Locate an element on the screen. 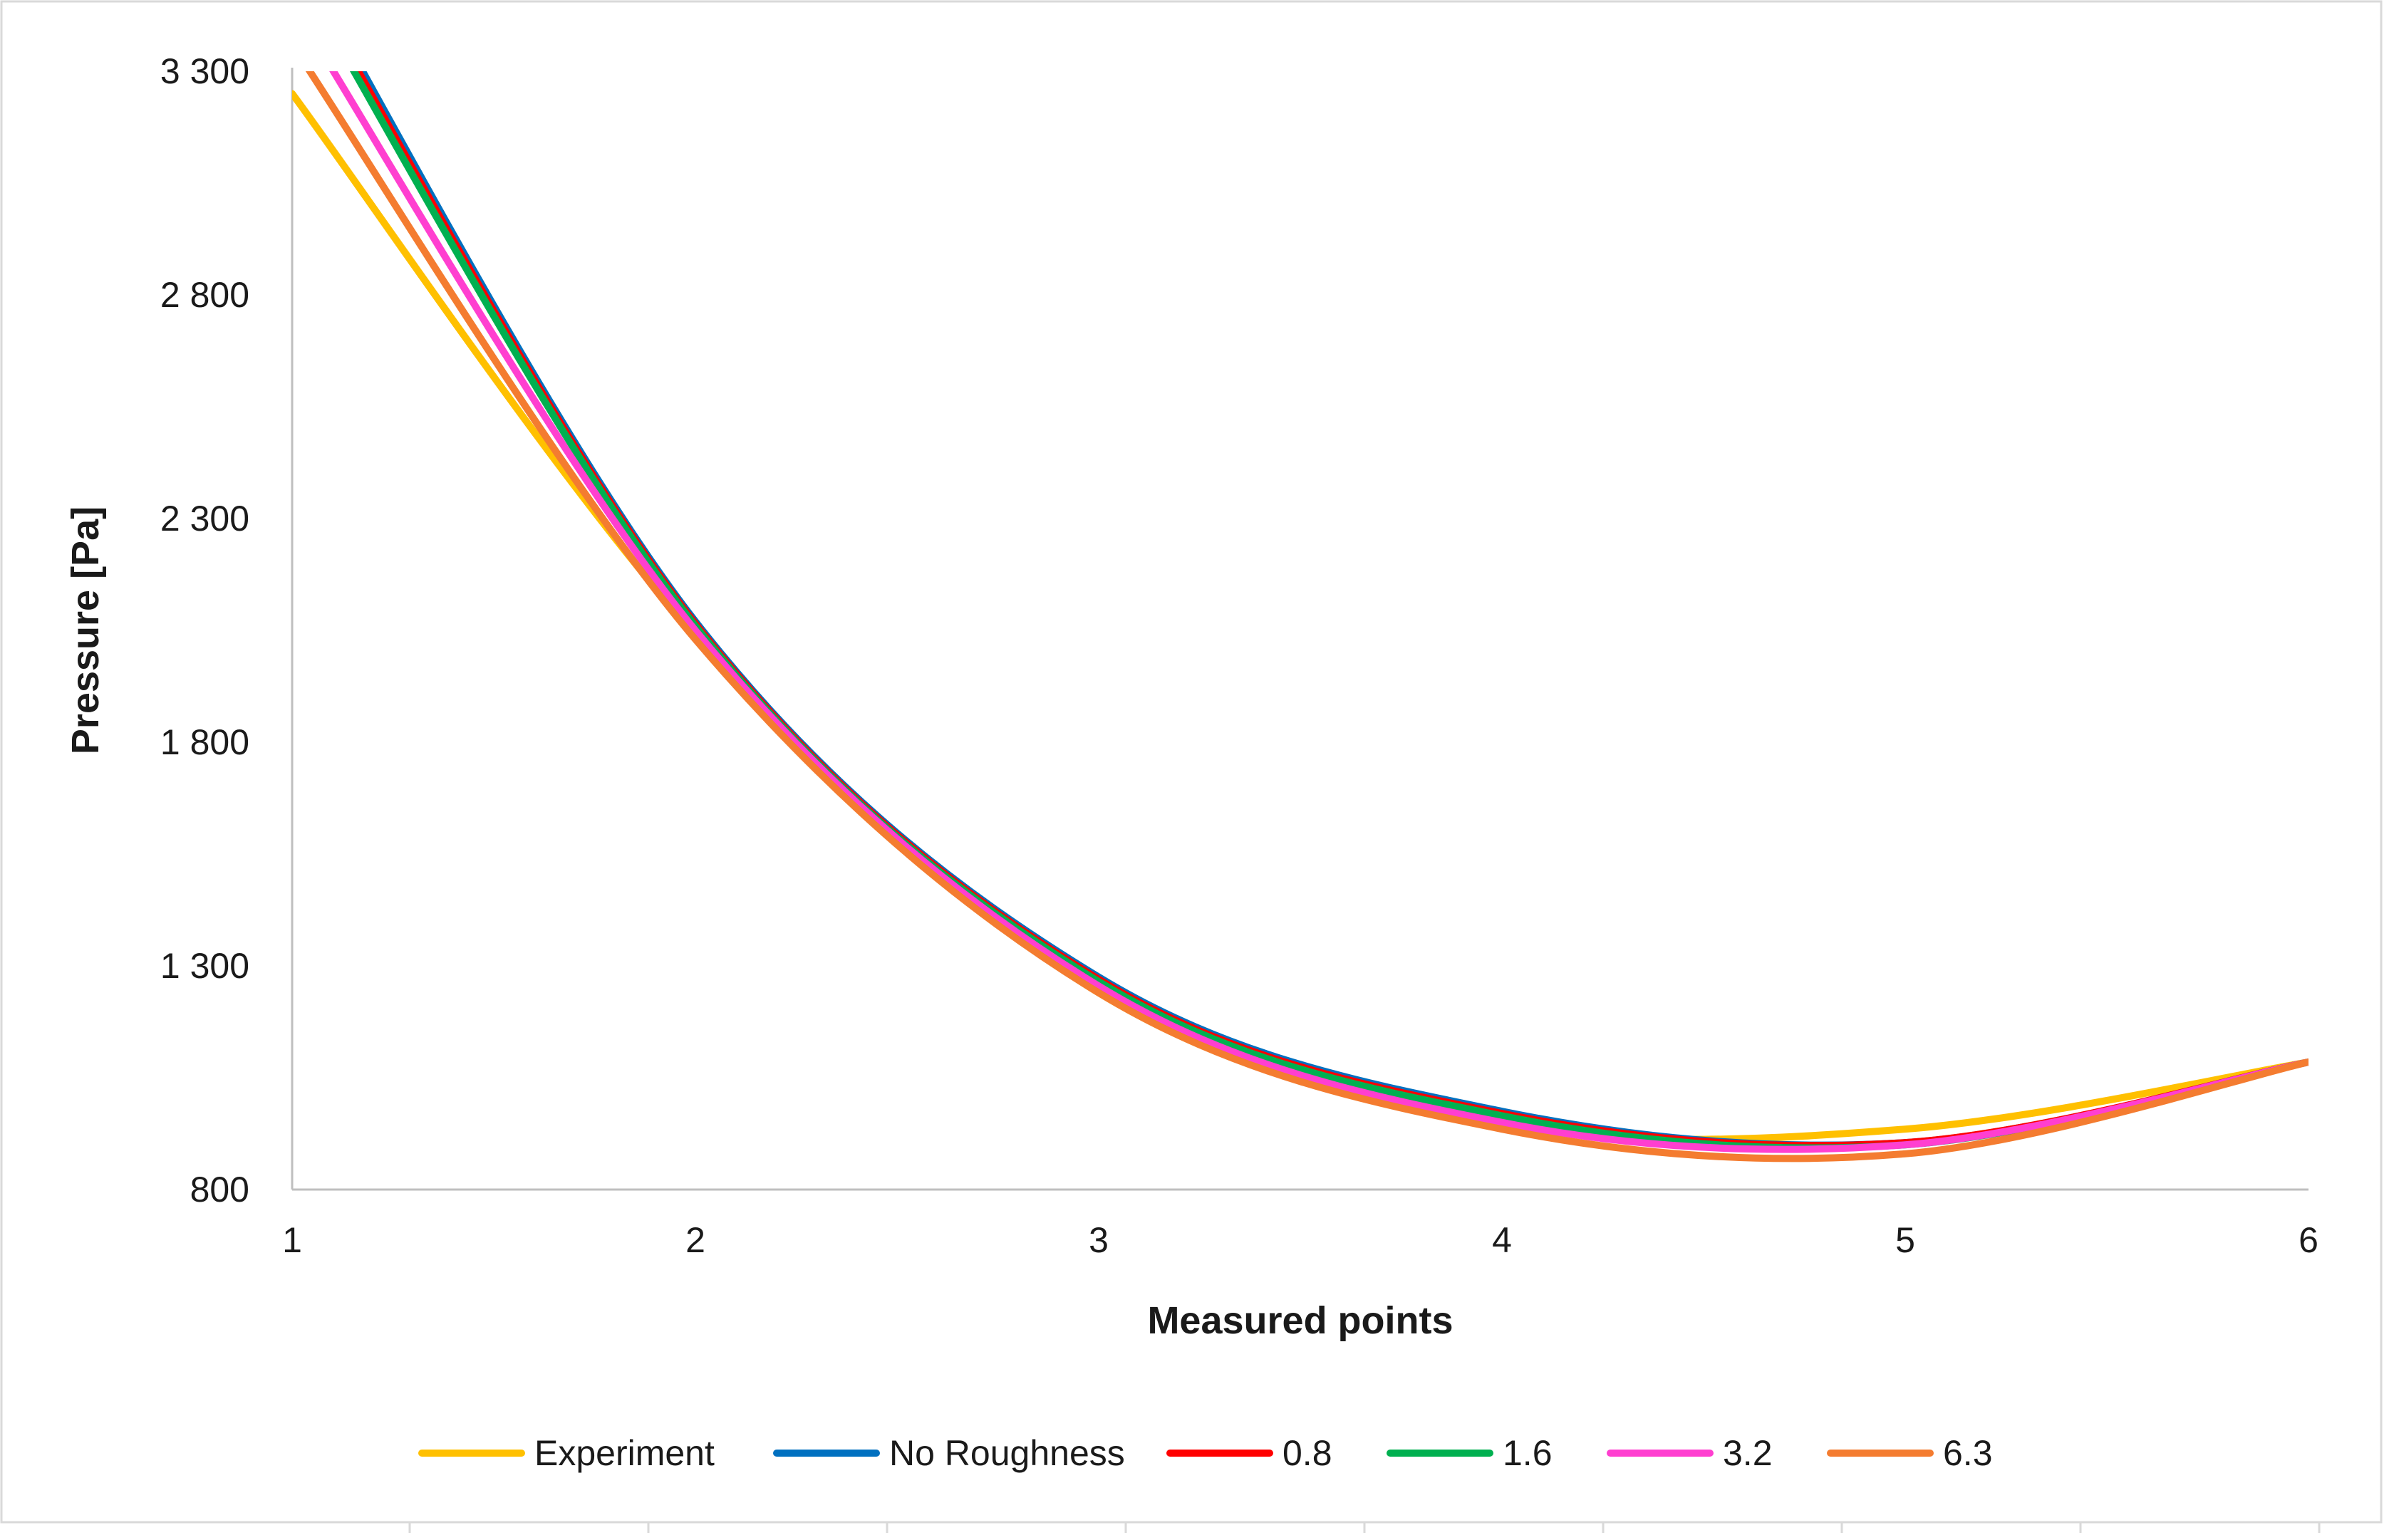 This screenshot has width=2394, height=1540. x-tick-label: 4 is located at coordinates (1502, 1240).